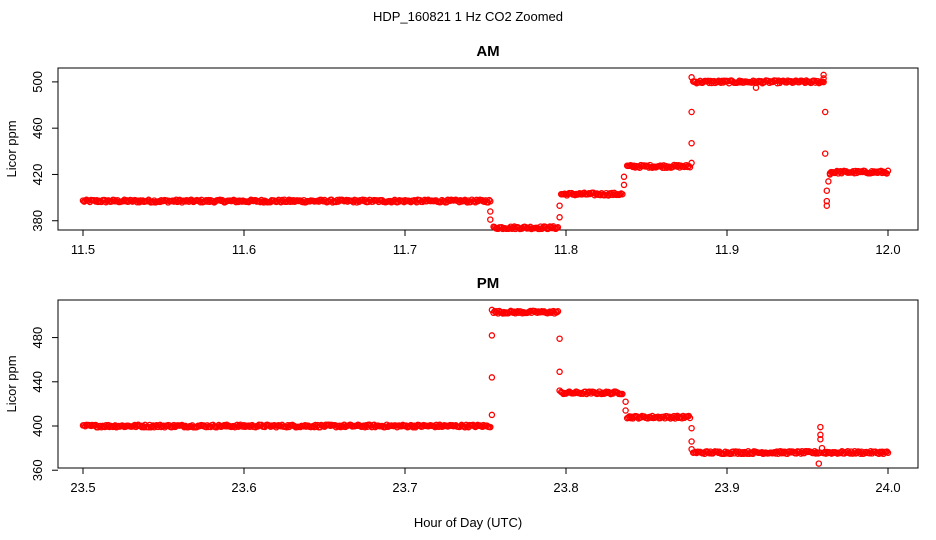  I want to click on y-tick-label: 480, so click(37, 338).